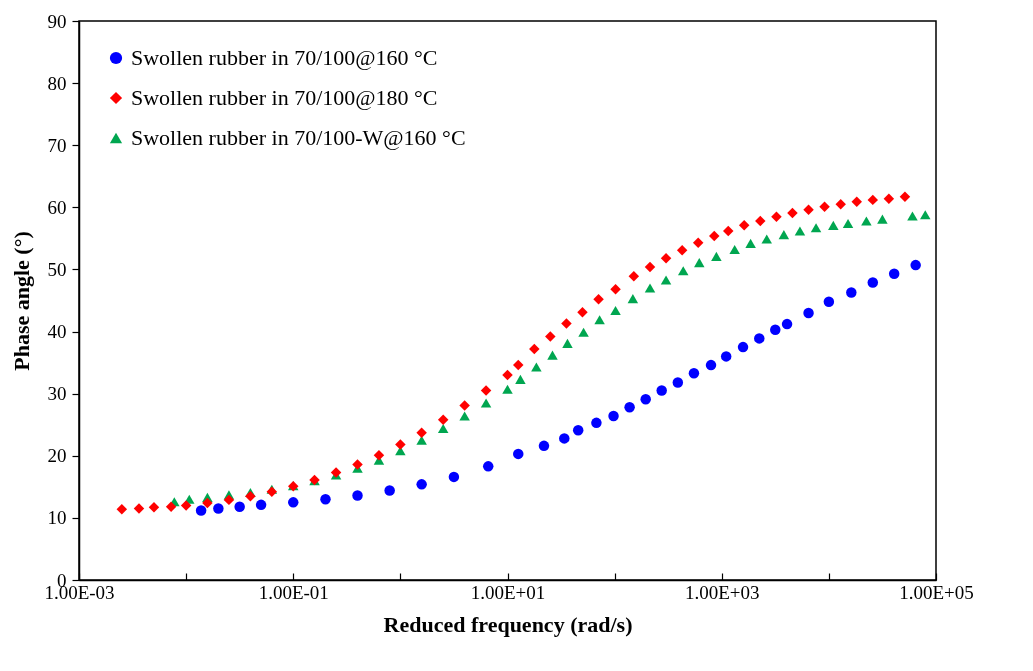 Image resolution: width=1033 pixels, height=671 pixels. Describe the element at coordinates (57, 269) in the screenshot. I see `y-tick-label: 50` at that location.